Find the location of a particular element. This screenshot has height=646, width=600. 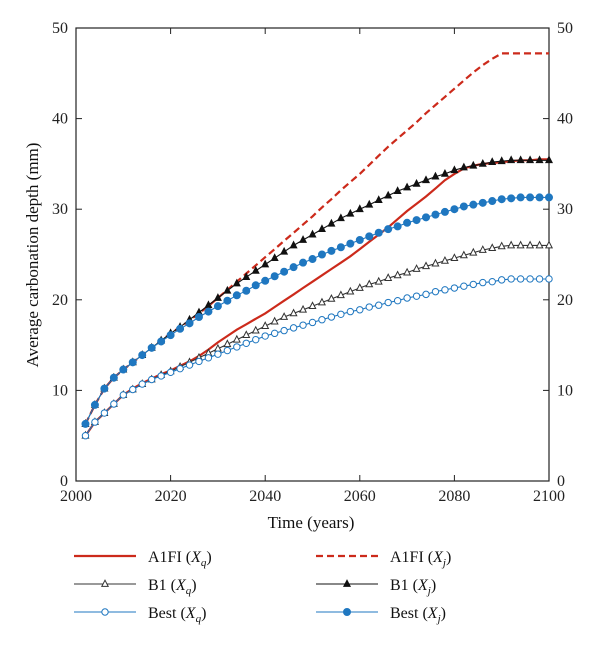

y-tick-label-right: 40 is located at coordinates (565, 119).